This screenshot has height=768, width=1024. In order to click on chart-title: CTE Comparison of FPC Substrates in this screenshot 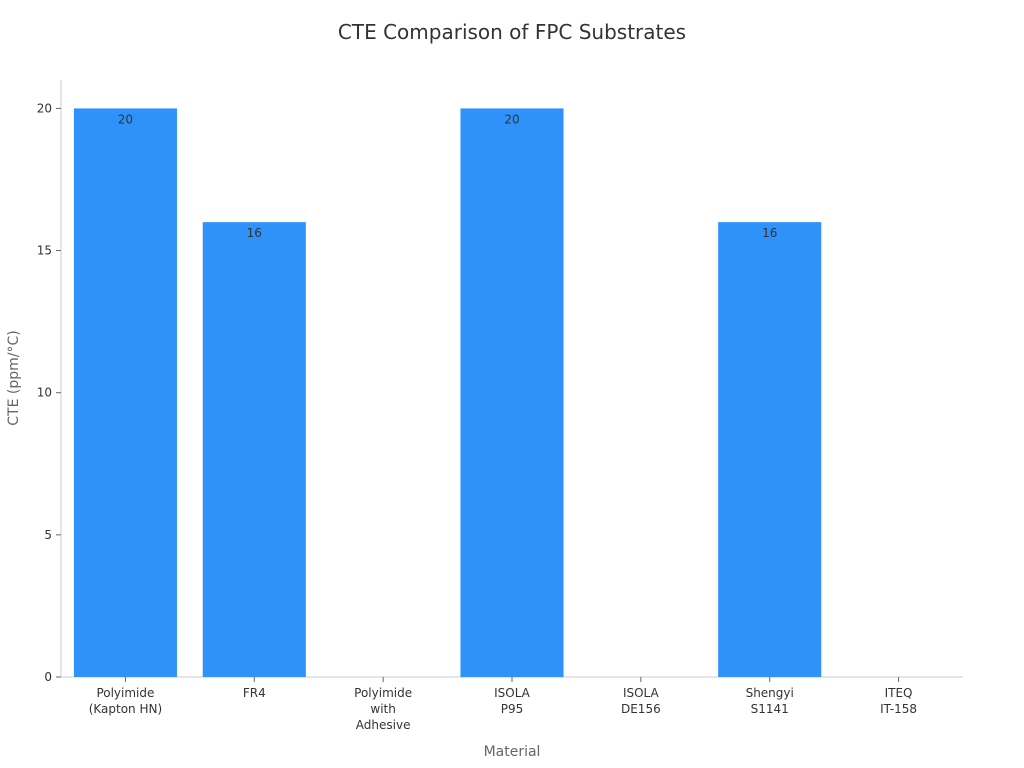, I will do `click(512, 32)`.